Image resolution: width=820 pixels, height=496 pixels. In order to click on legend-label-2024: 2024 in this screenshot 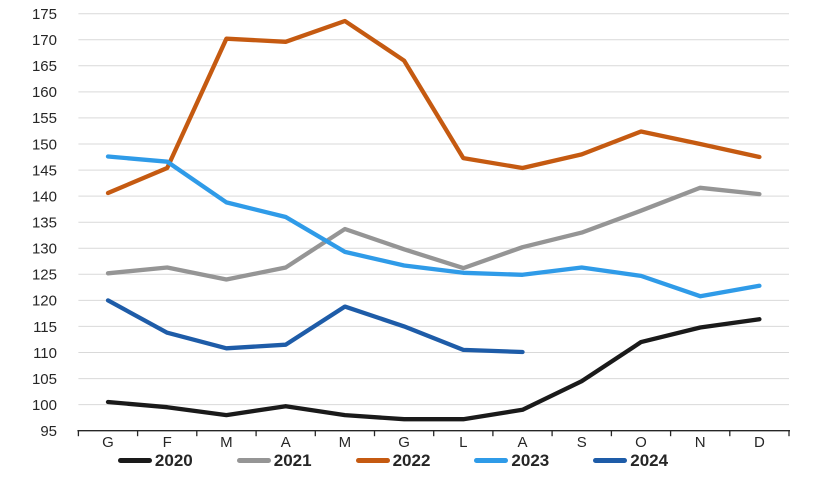, I will do `click(649, 460)`.